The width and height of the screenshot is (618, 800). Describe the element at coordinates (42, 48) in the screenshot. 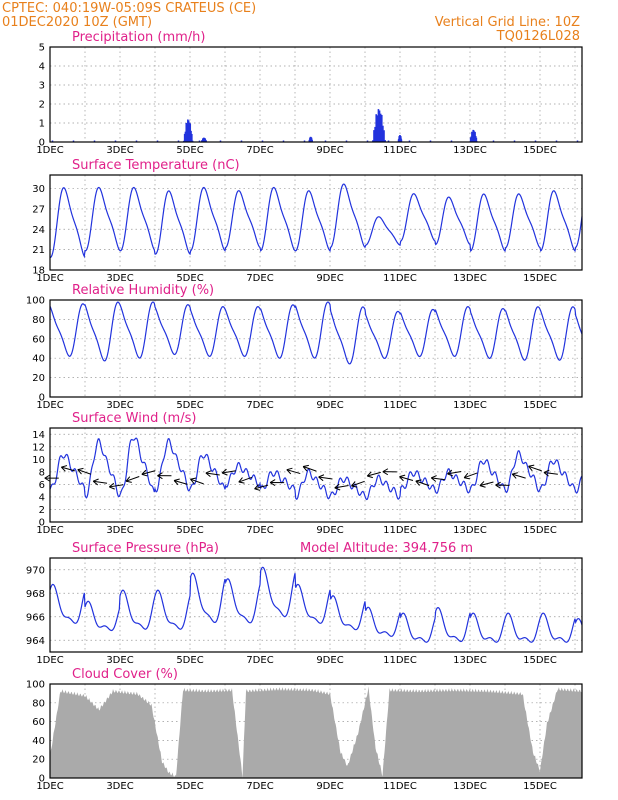

I see `y-tick-label: 5` at that location.